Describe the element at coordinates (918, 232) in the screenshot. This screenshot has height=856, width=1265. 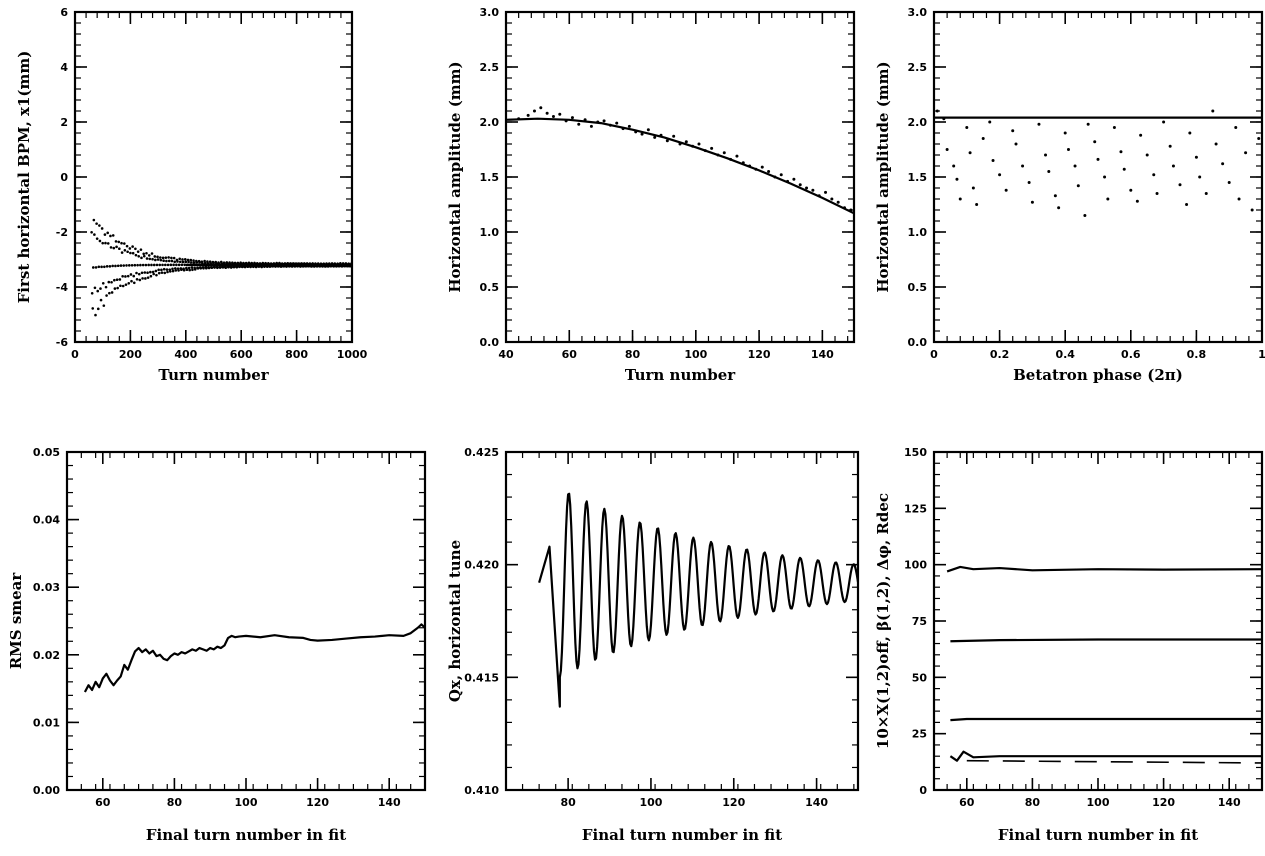
I see `y-tick-label: 1.0` at that location.